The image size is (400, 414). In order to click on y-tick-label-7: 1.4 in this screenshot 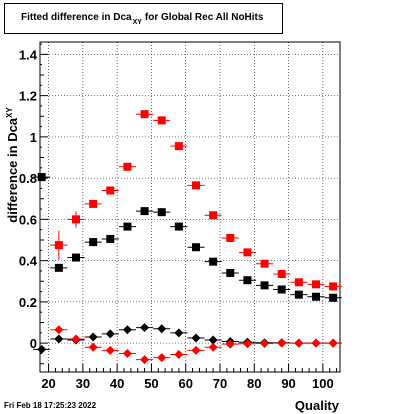, I will do `click(28, 54)`.